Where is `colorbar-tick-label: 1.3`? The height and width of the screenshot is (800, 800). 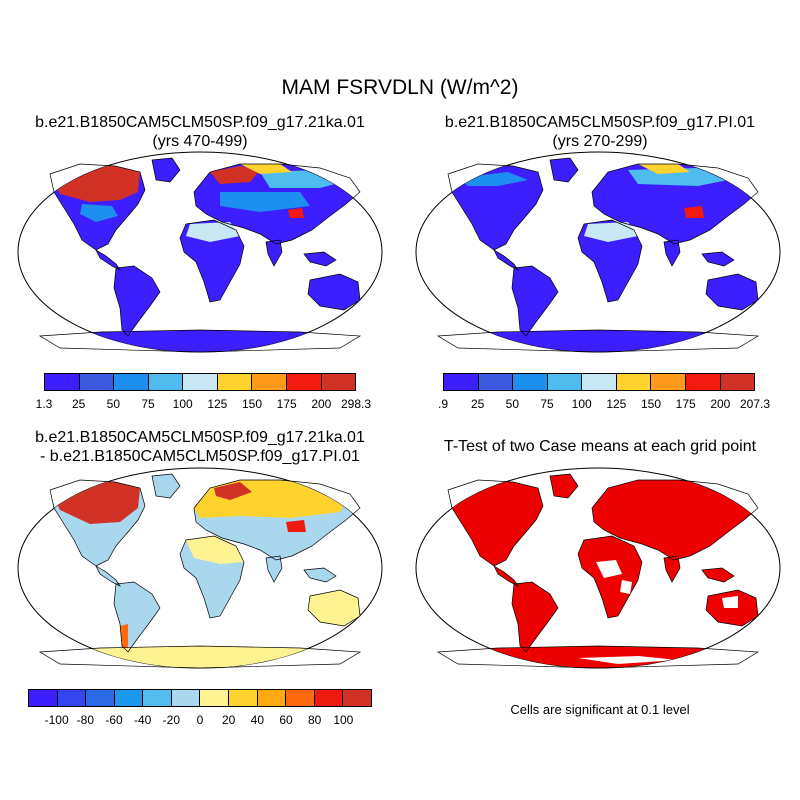 colorbar-tick-label: 1.3 is located at coordinates (44, 404).